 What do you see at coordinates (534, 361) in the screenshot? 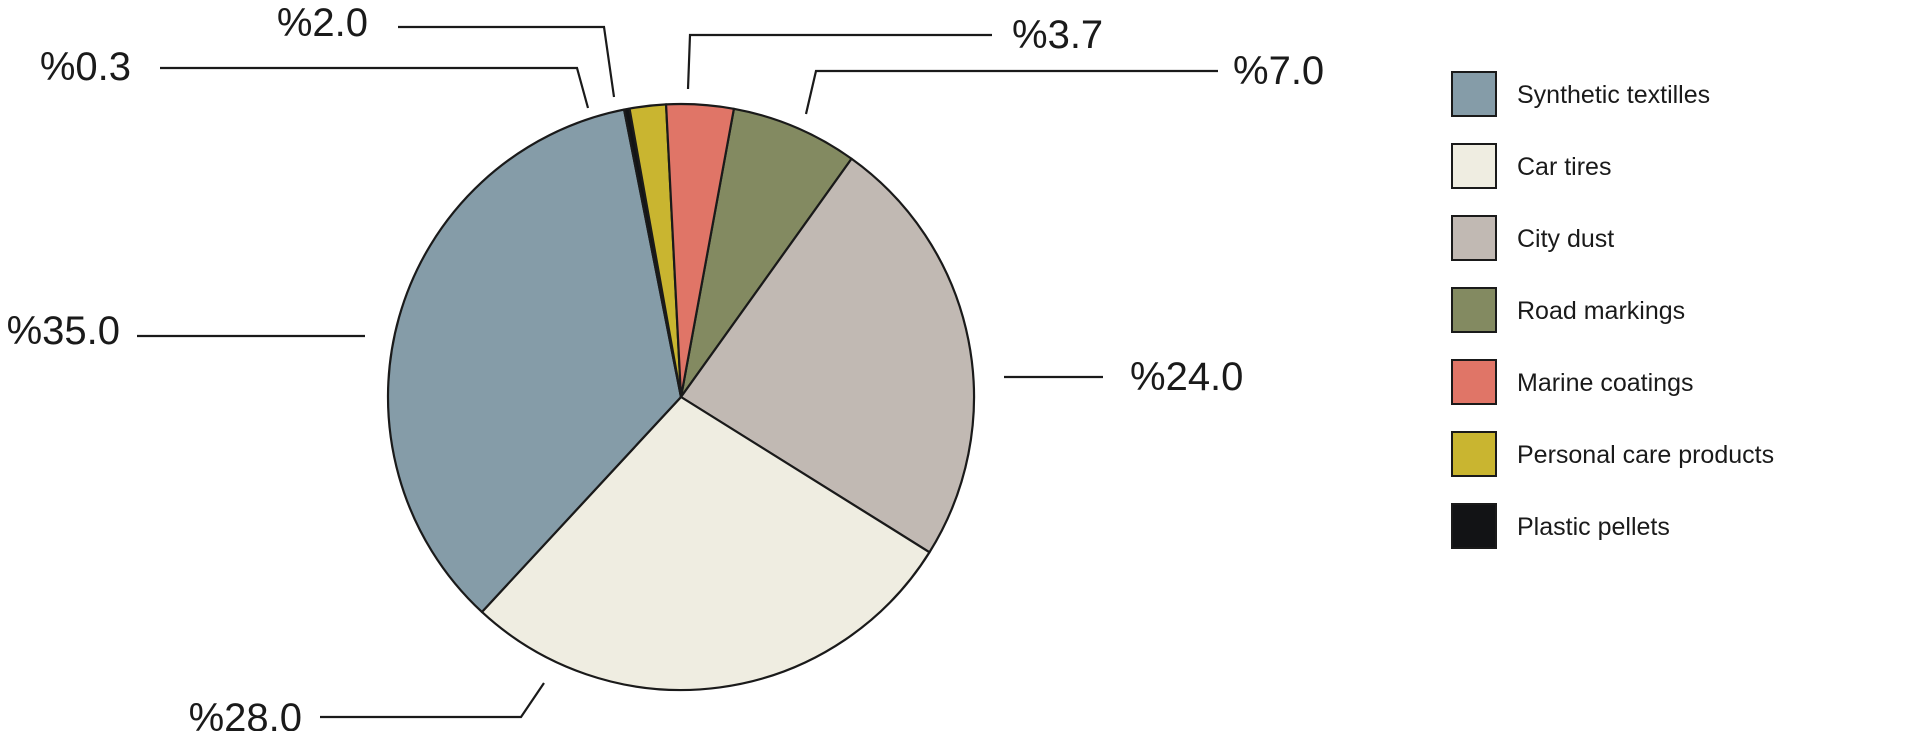
I see `slice-synthetic-textilles` at bounding box center [534, 361].